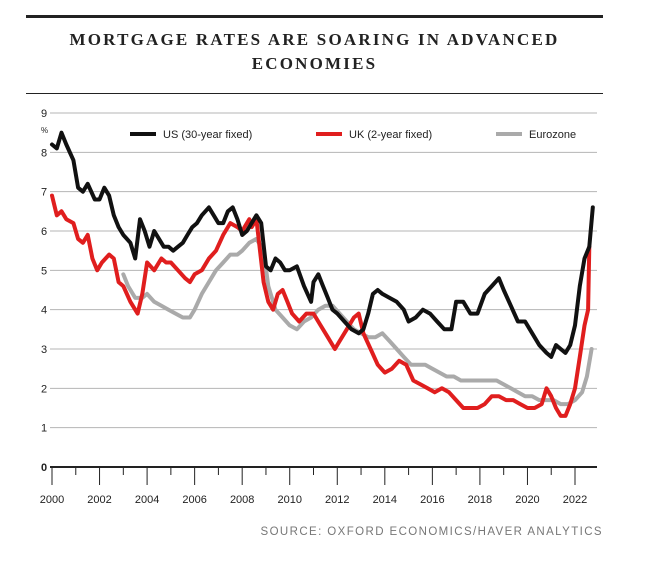 The height and width of the screenshot is (567, 671). What do you see at coordinates (480, 500) in the screenshot?
I see `x-tick-label: 2018` at bounding box center [480, 500].